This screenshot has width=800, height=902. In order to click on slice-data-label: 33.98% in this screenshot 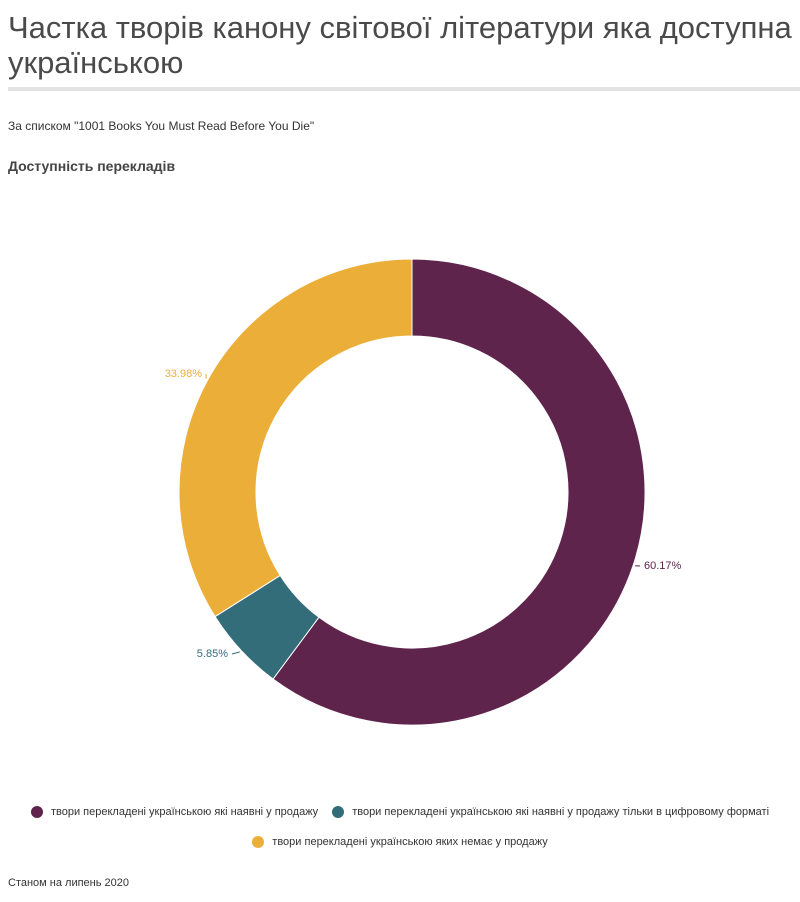, I will do `click(184, 374)`.